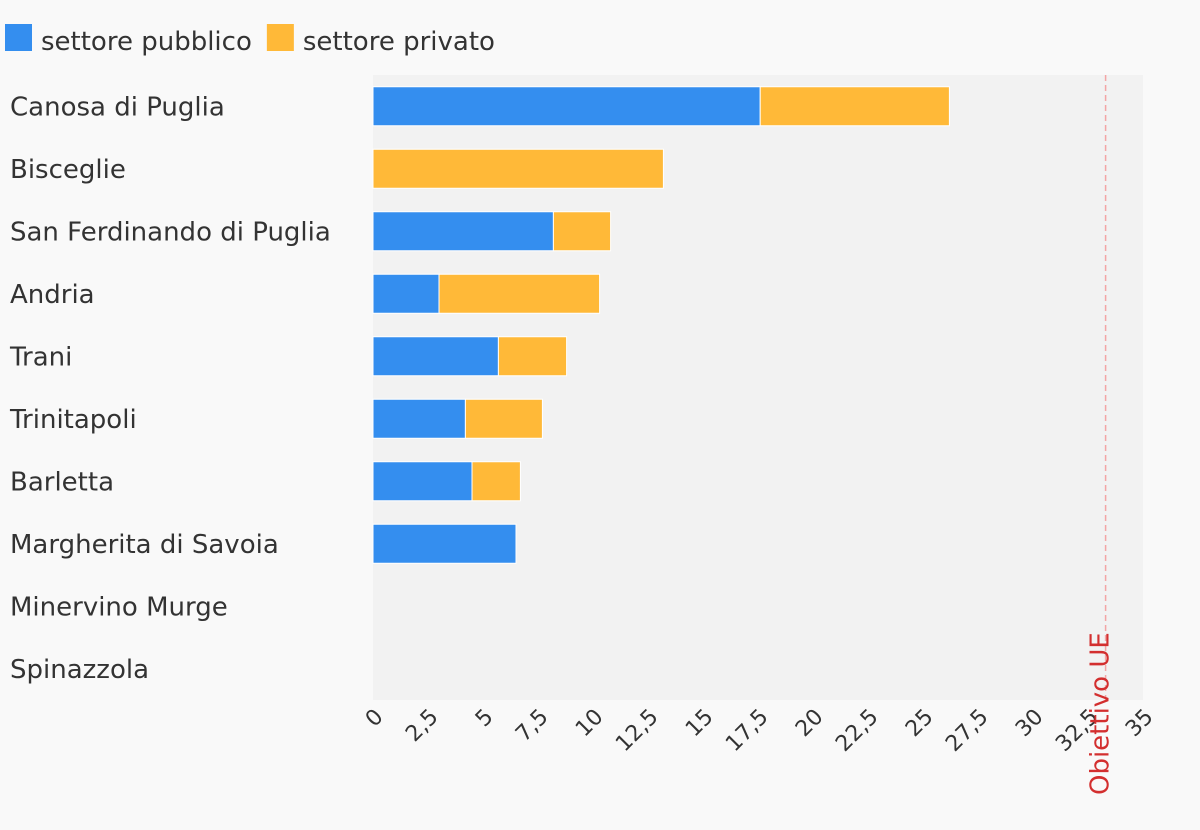 The image size is (1200, 830). I want to click on legend: settore pubblico settore privato, so click(250, 40).